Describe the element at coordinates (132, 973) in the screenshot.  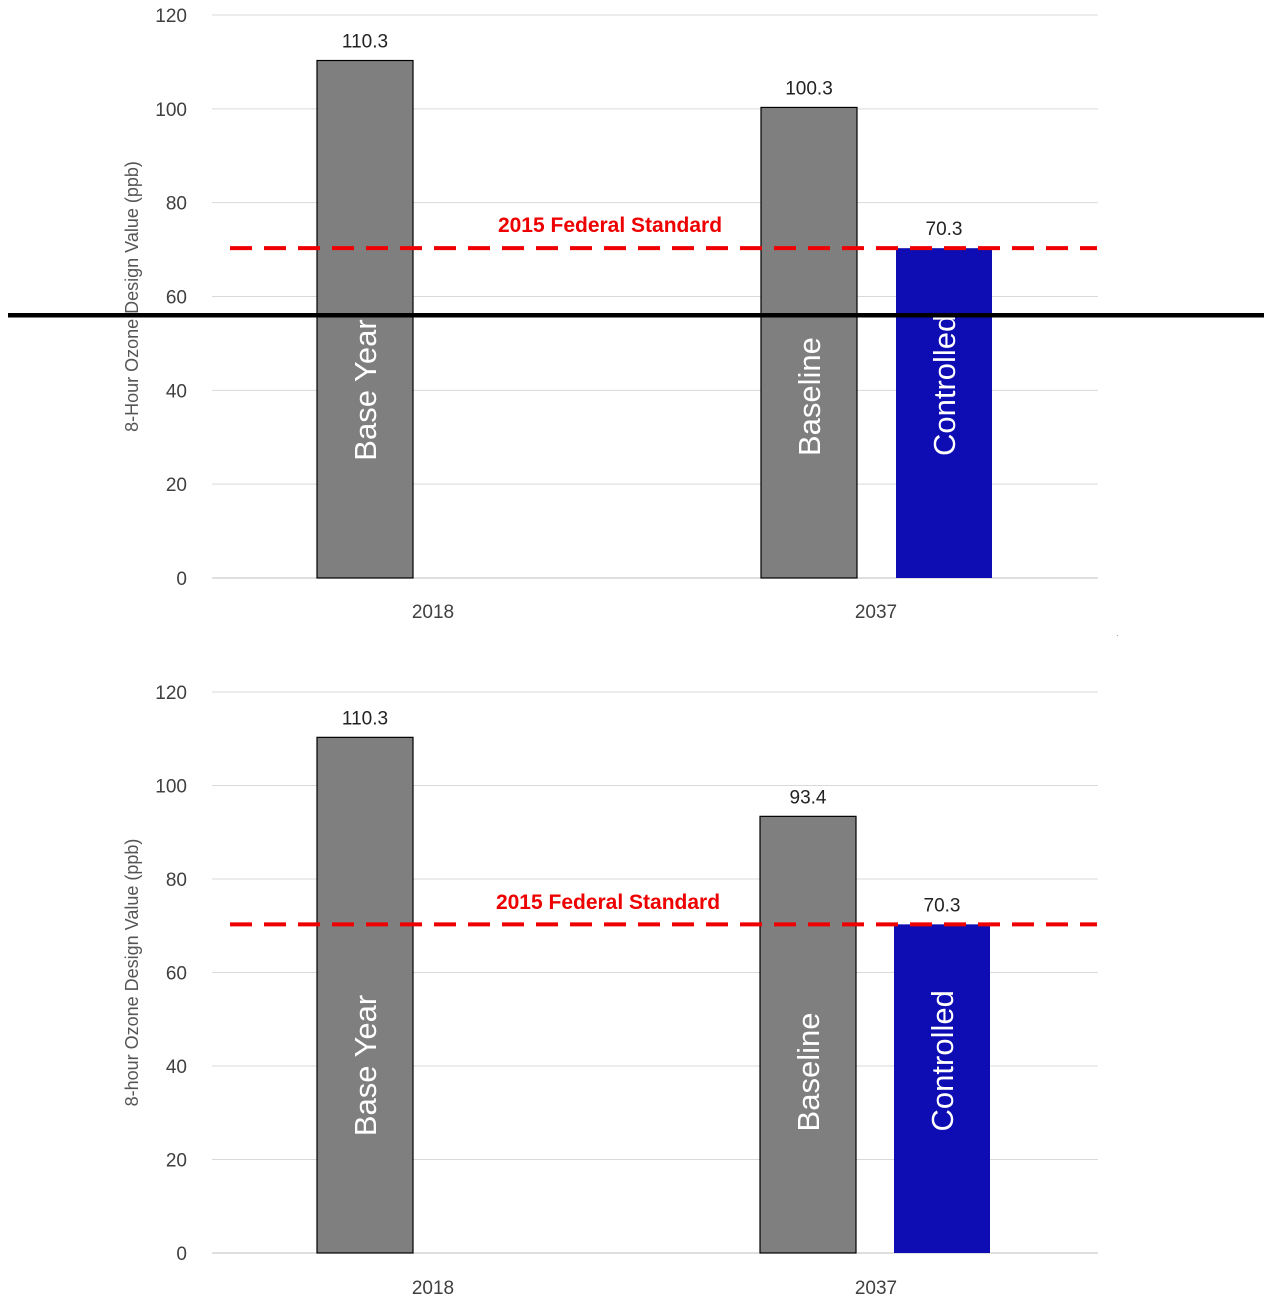
I see `y-axis-title: 8-hour Ozone Design Value (ppb)` at that location.